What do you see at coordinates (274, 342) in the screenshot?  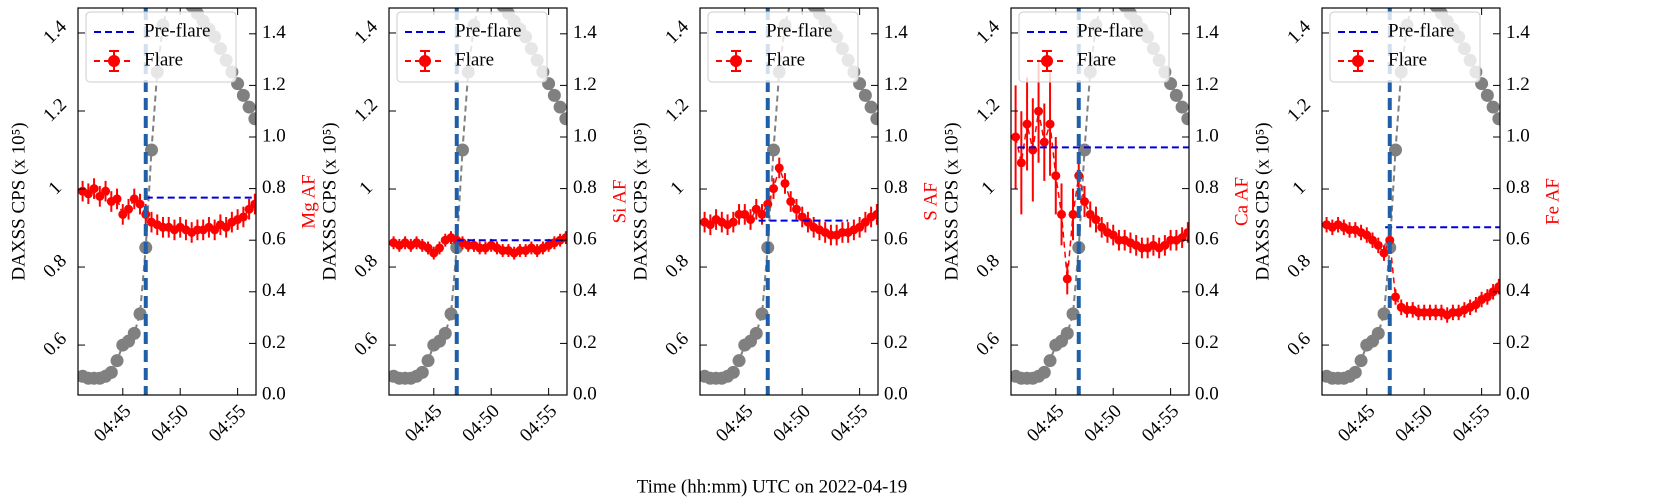 I see `y2-tick-label: 0.2` at bounding box center [274, 342].